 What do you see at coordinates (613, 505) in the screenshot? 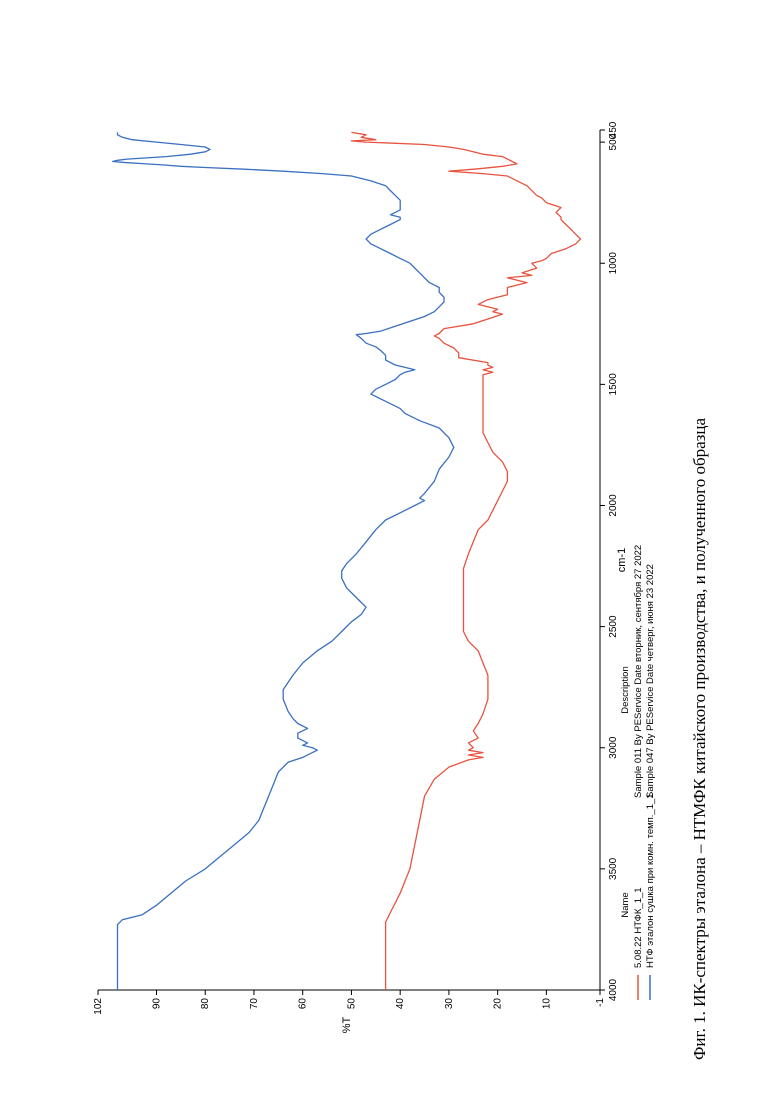
I see `x-tick-label: 2000` at bounding box center [613, 505].